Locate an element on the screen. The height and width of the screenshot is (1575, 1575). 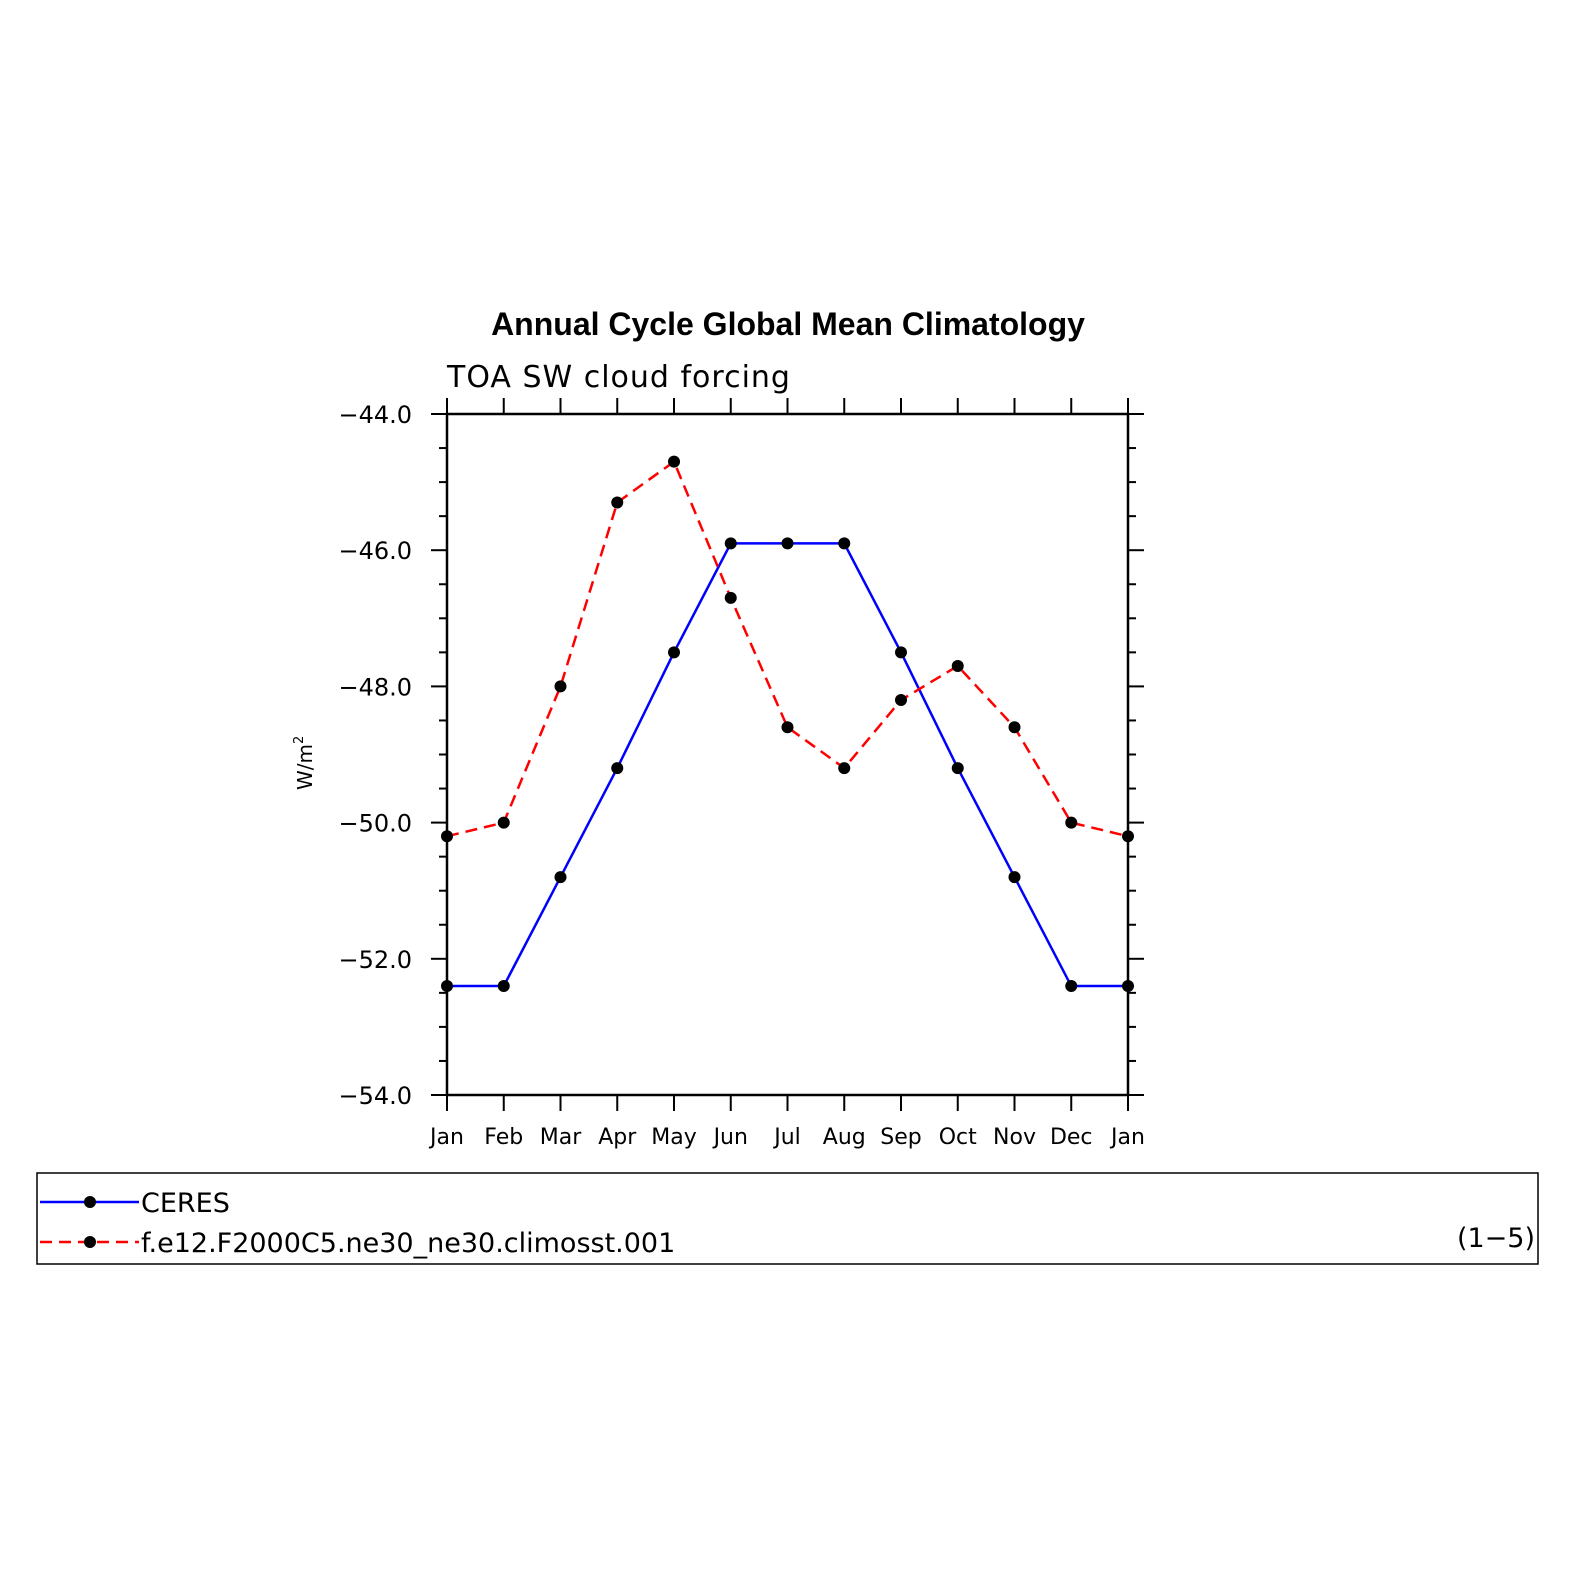
x-tick-label: Aug is located at coordinates (844, 1137).